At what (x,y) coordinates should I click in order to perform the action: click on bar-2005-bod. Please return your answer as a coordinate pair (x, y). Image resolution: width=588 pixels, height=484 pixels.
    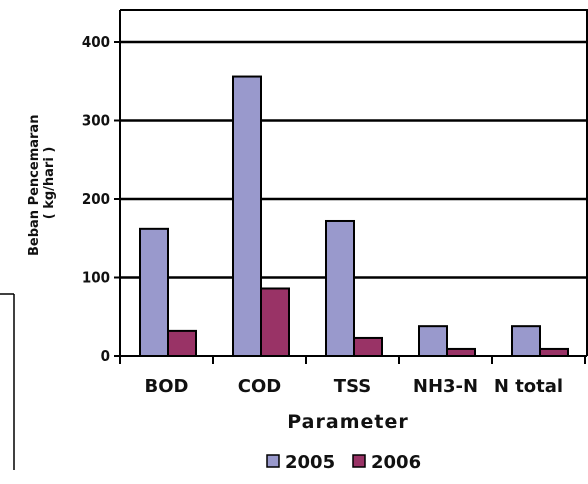
    Looking at the image, I should click on (154, 292).